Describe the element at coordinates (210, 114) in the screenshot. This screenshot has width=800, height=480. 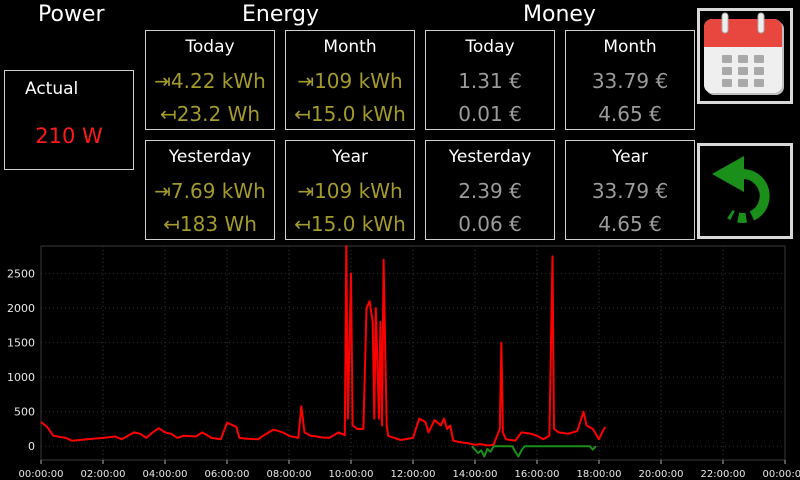
I see `energy-today-export: ↤23.2 Wh` at that location.